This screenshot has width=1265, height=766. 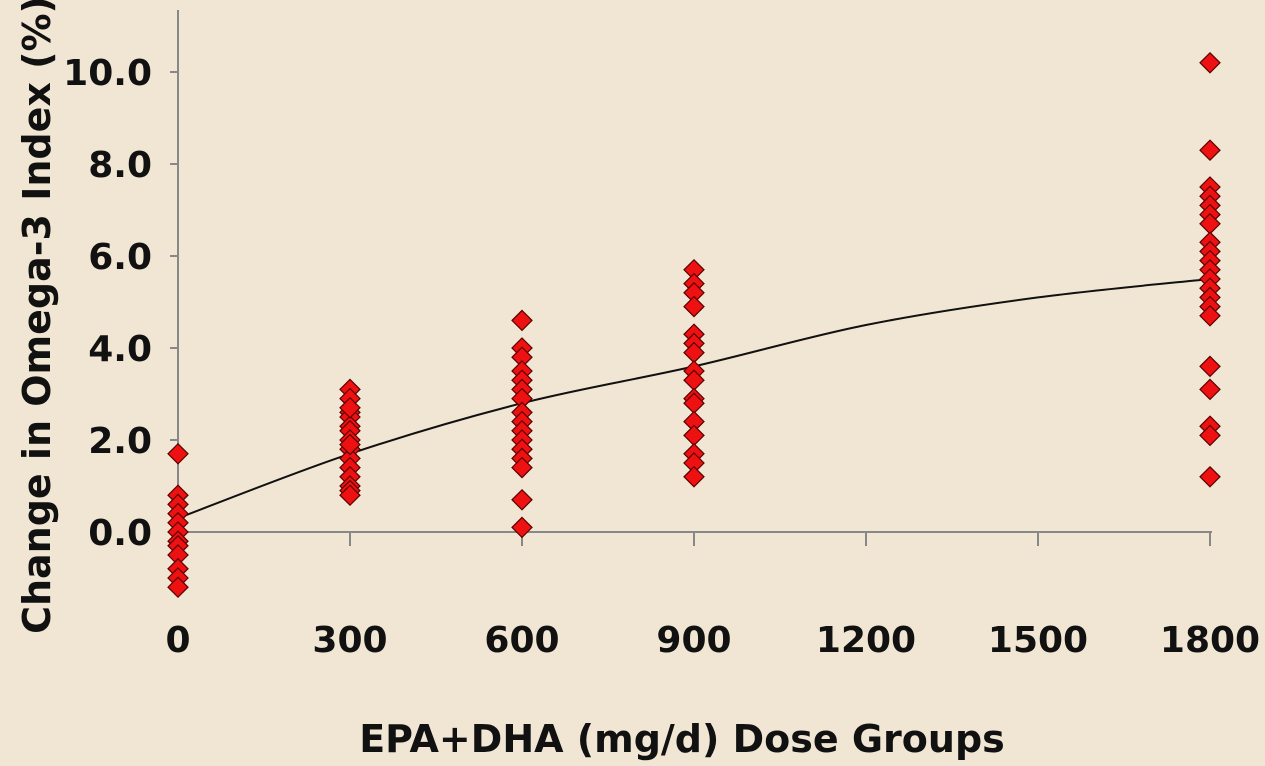 What do you see at coordinates (177, 640) in the screenshot?
I see `x-tick-label: 0` at bounding box center [177, 640].